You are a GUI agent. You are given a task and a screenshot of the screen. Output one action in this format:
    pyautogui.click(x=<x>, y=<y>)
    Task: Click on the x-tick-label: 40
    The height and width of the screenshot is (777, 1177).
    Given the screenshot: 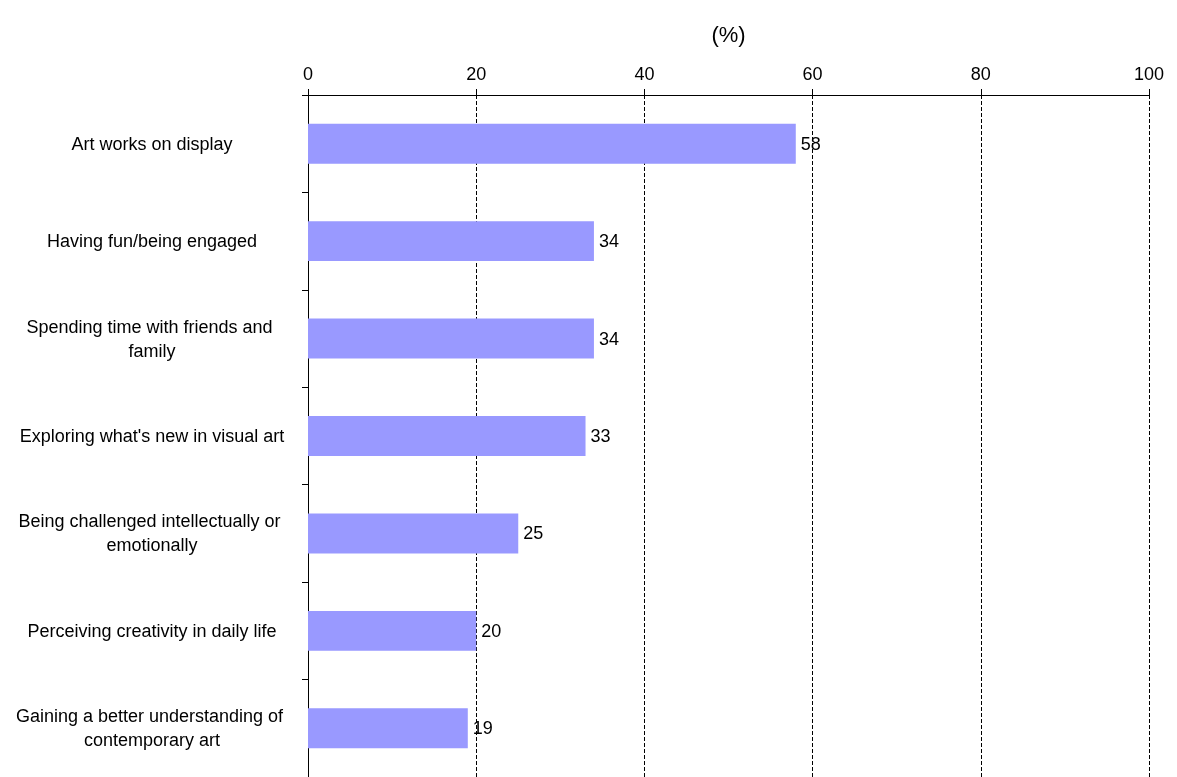 What is the action you would take?
    pyautogui.click(x=644, y=74)
    